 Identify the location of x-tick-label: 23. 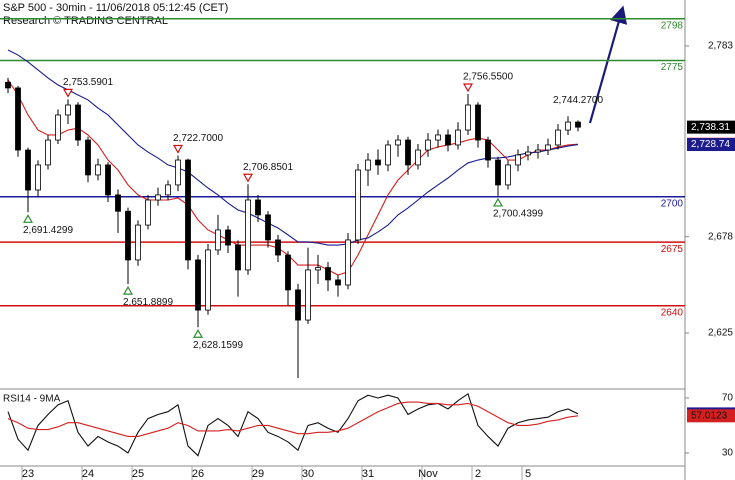
(28, 474).